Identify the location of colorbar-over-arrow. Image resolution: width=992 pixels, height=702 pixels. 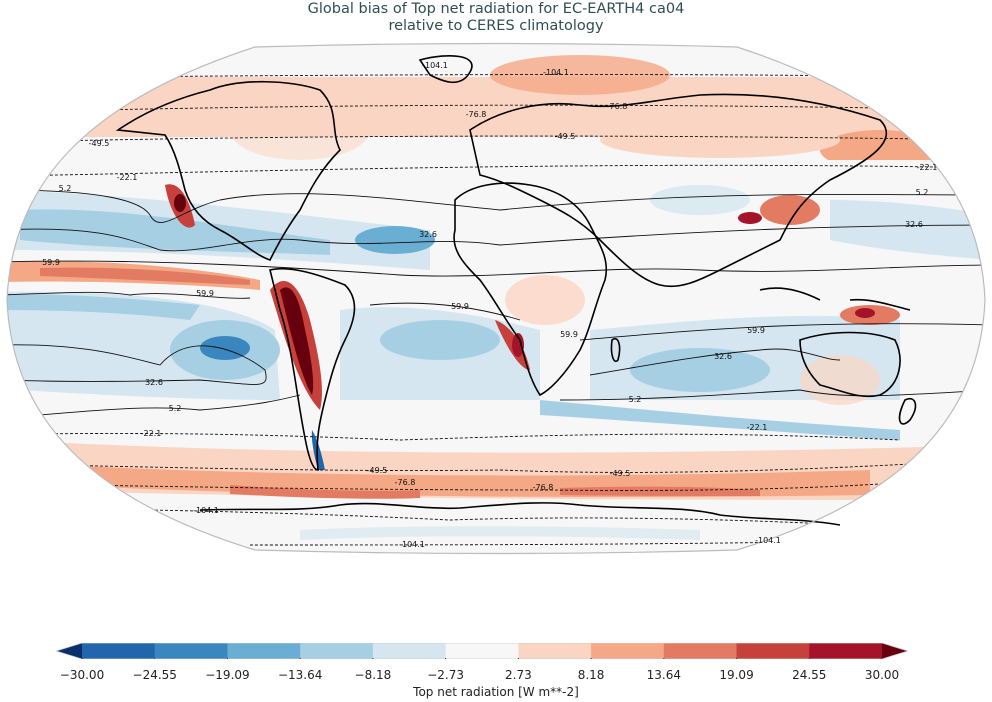
(895, 651).